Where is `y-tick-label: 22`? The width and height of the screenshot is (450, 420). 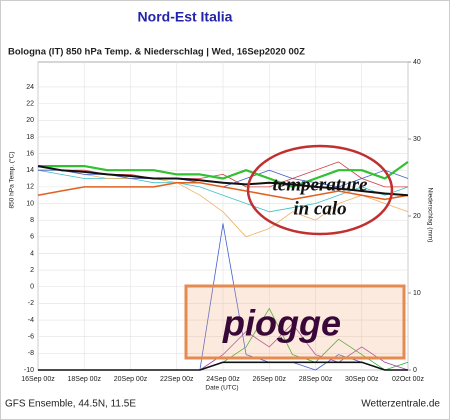
y-tick-label: 22 is located at coordinates (30, 103).